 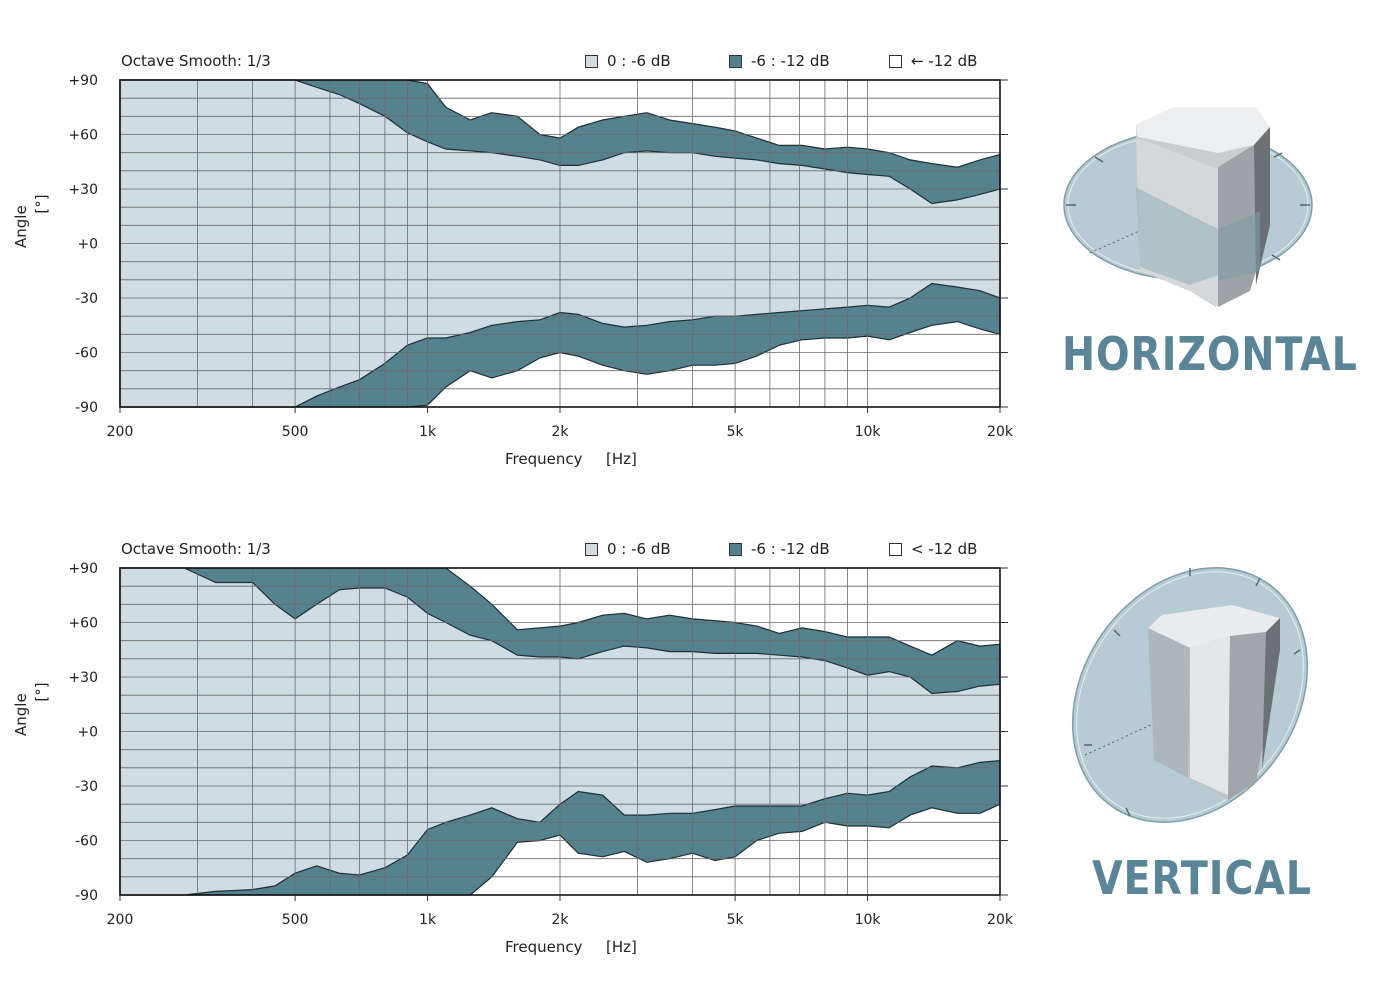 I want to click on legend-item-below-12db: ← -12 dB, so click(x=933, y=61).